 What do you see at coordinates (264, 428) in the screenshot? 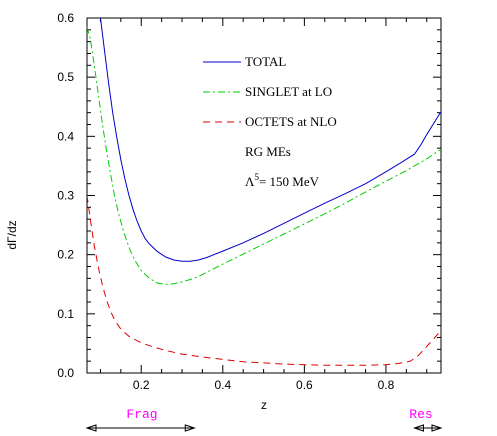
I see `region-arrows` at bounding box center [264, 428].